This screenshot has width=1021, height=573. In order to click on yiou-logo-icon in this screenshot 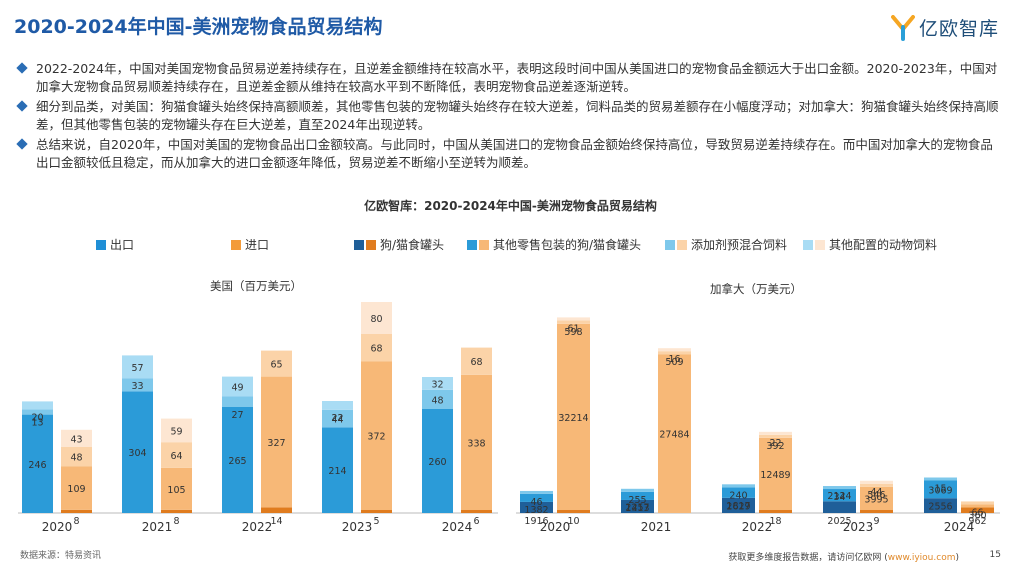, I will do `click(902, 27)`.